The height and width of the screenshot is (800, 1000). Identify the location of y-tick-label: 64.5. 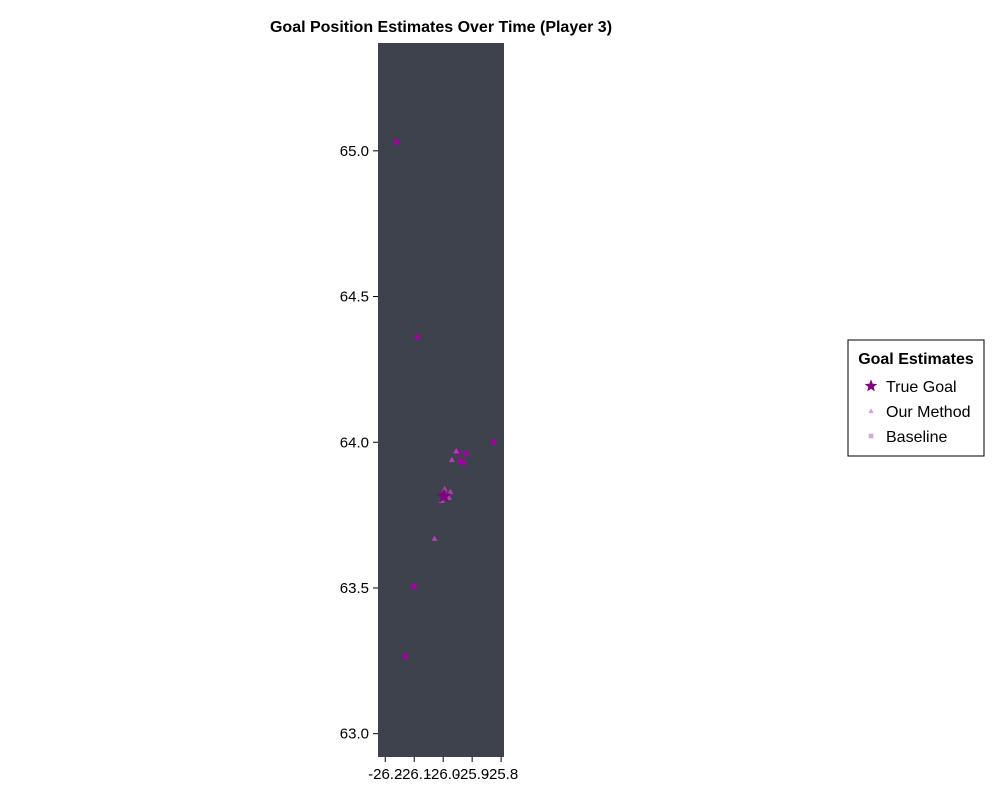
(354, 297).